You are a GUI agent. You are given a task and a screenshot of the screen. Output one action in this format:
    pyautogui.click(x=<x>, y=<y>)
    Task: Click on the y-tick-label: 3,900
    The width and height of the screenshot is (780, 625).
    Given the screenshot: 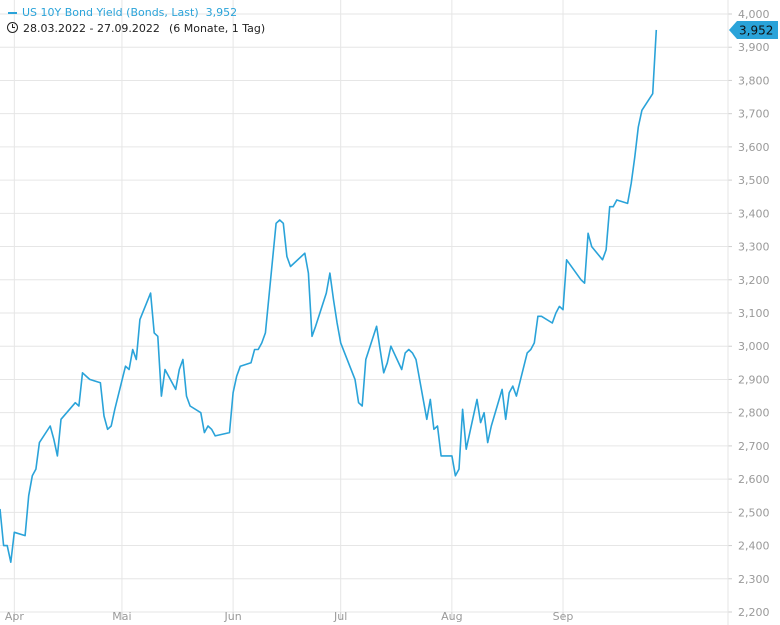 What is the action you would take?
    pyautogui.click(x=754, y=47)
    